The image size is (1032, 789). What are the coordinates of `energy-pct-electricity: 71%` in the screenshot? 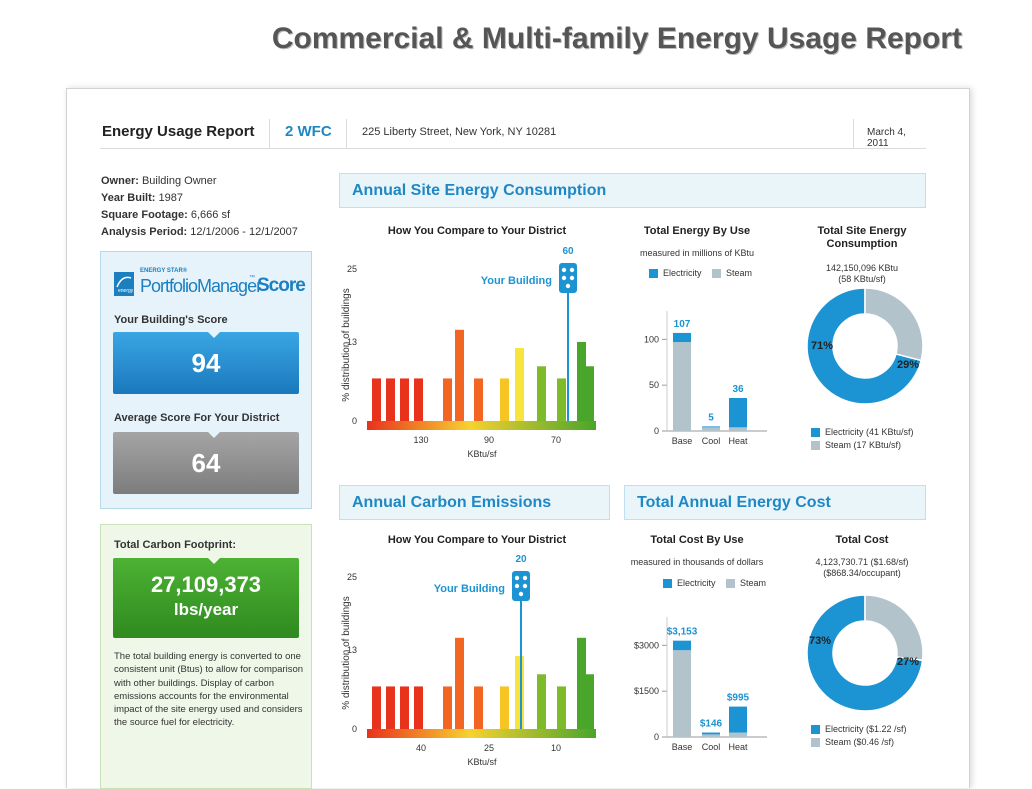 It's located at (822, 346).